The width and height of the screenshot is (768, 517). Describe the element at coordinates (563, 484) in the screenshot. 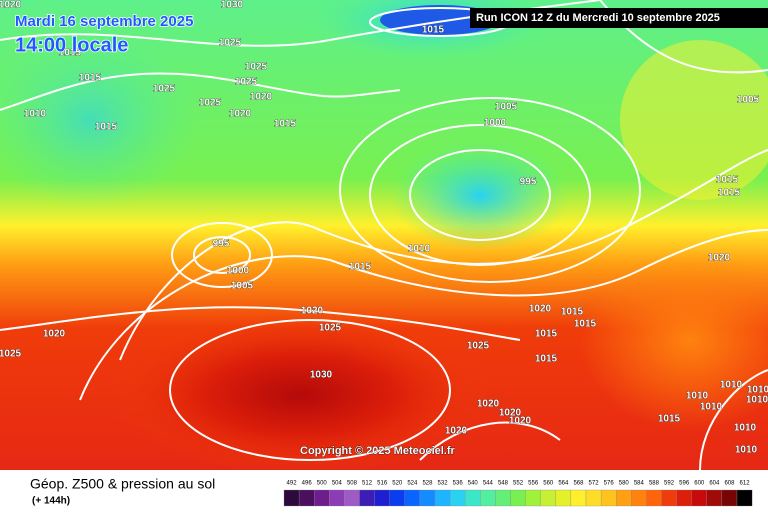

I see `scale-label: 564` at that location.